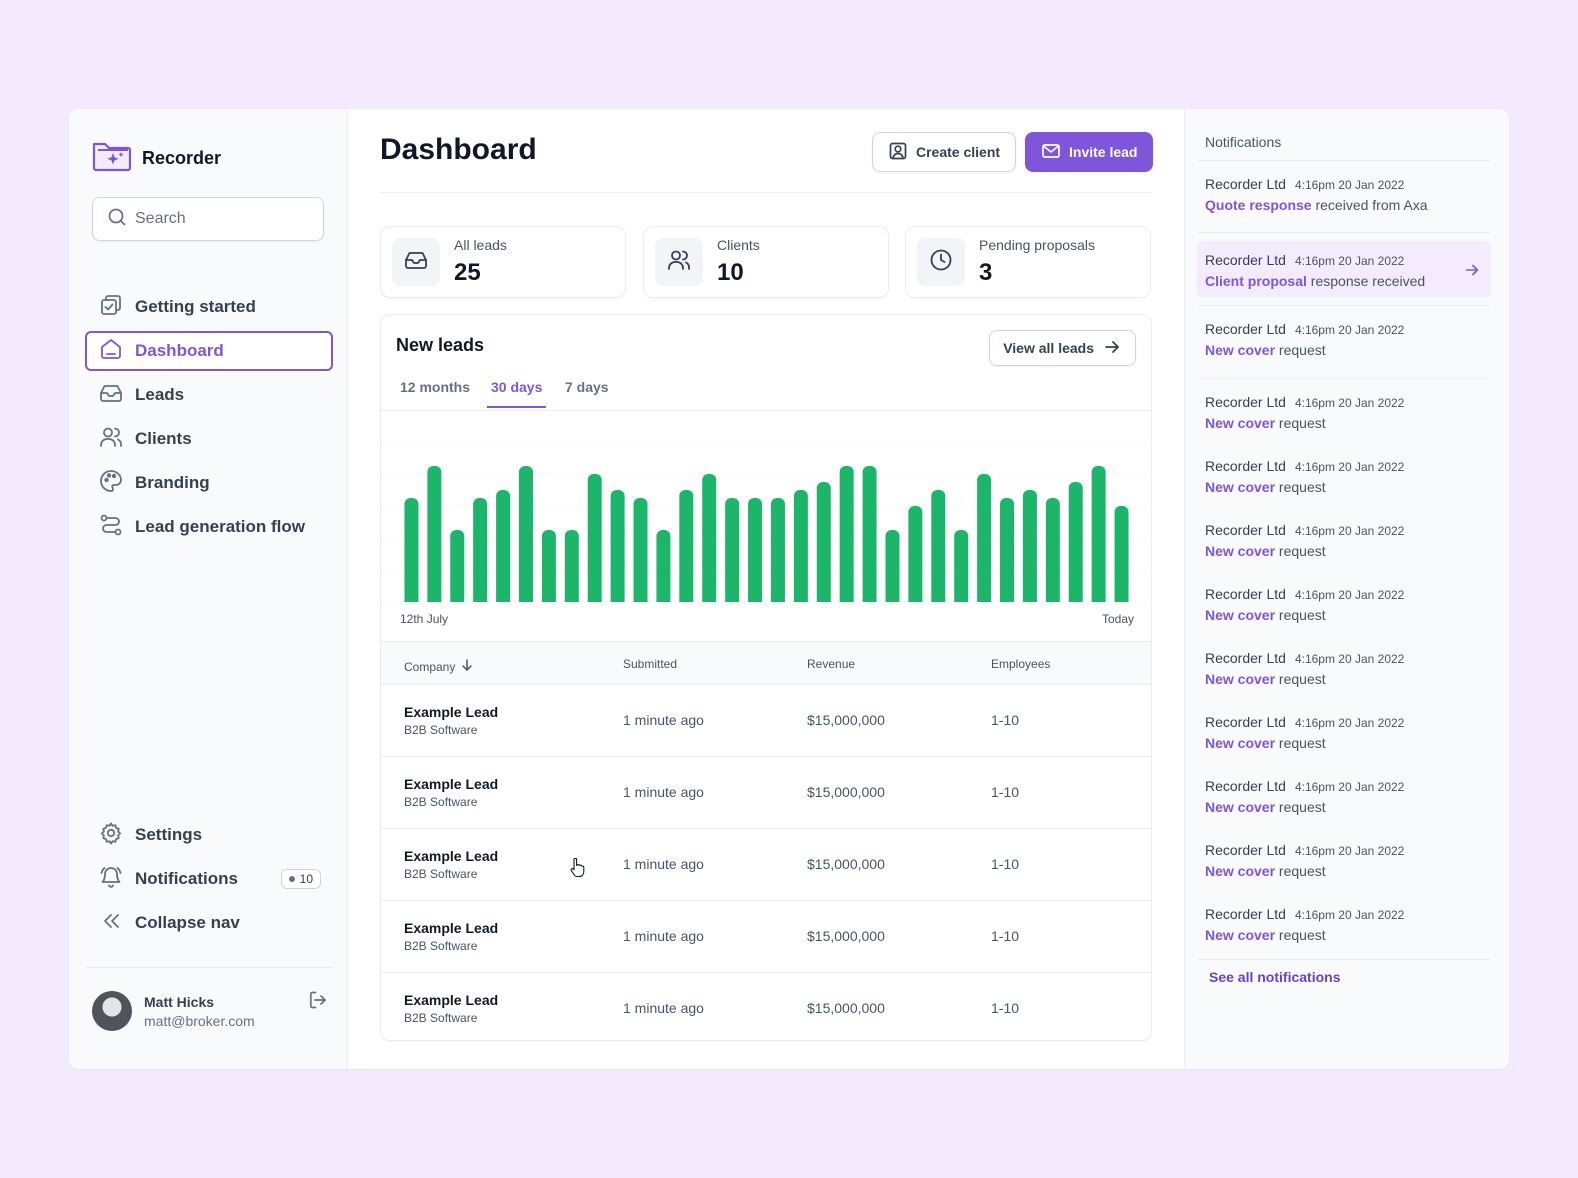 This screenshot has width=1578, height=1178. What do you see at coordinates (209, 439) in the screenshot?
I see `sidebar-item-clients: Clients` at bounding box center [209, 439].